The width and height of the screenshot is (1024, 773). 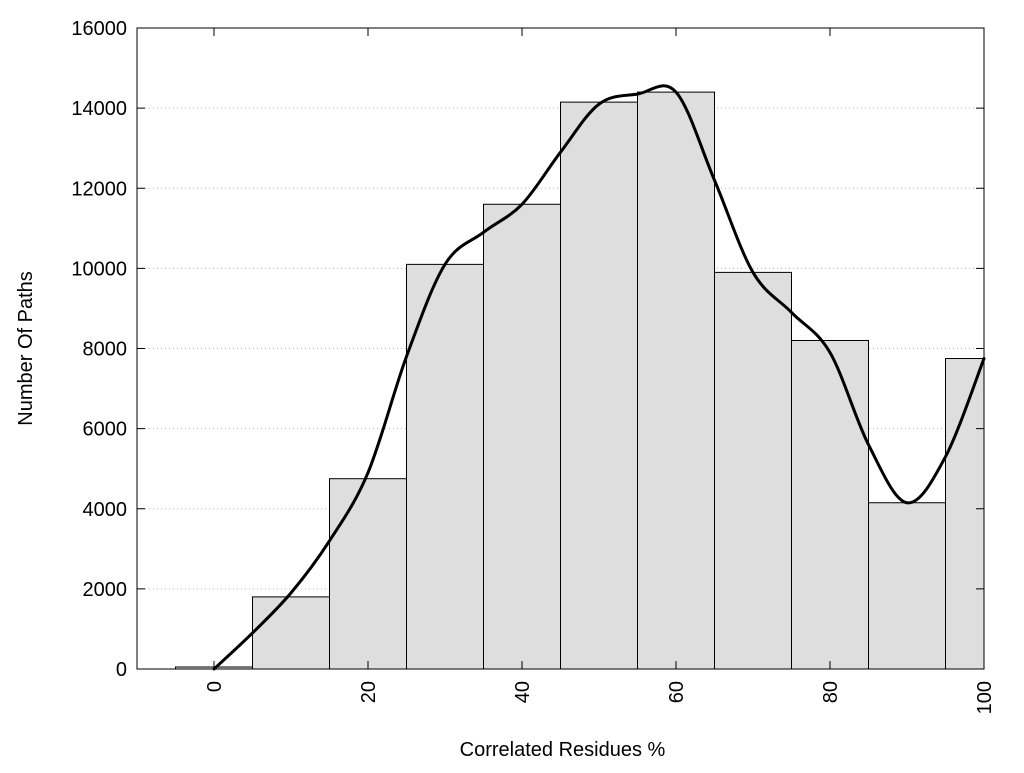 What do you see at coordinates (105, 350) in the screenshot?
I see `y-tick-label: 8000` at bounding box center [105, 350].